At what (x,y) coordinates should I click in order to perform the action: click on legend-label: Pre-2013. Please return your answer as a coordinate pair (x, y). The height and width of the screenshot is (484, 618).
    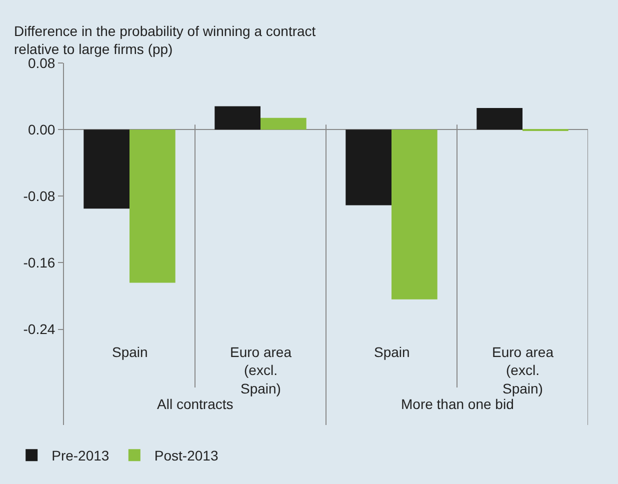
    Looking at the image, I should click on (81, 456).